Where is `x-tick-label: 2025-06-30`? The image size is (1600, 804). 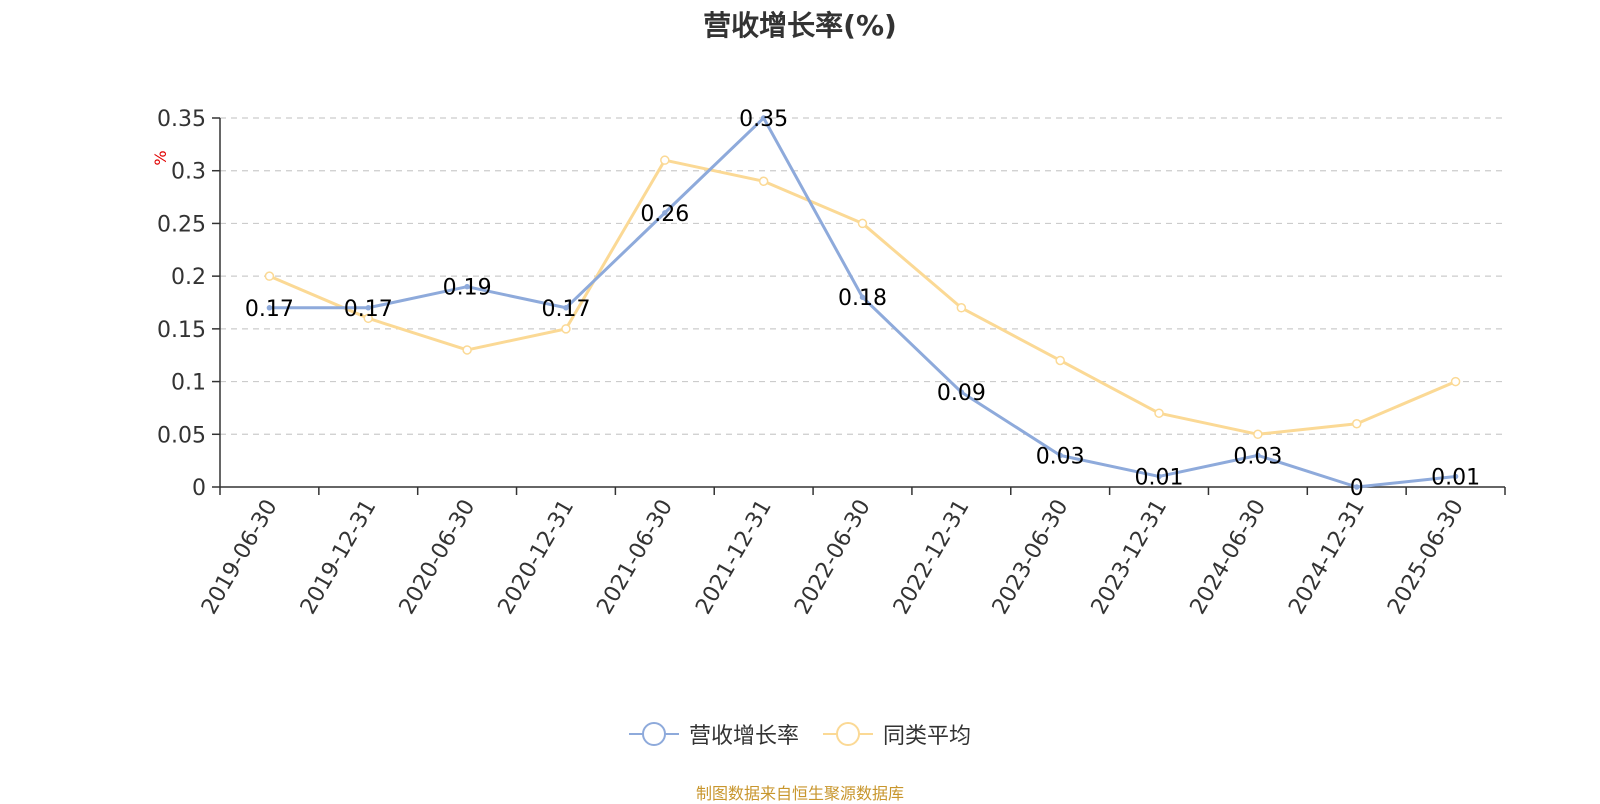
x-tick-label: 2025-06-30 is located at coordinates (1426, 557).